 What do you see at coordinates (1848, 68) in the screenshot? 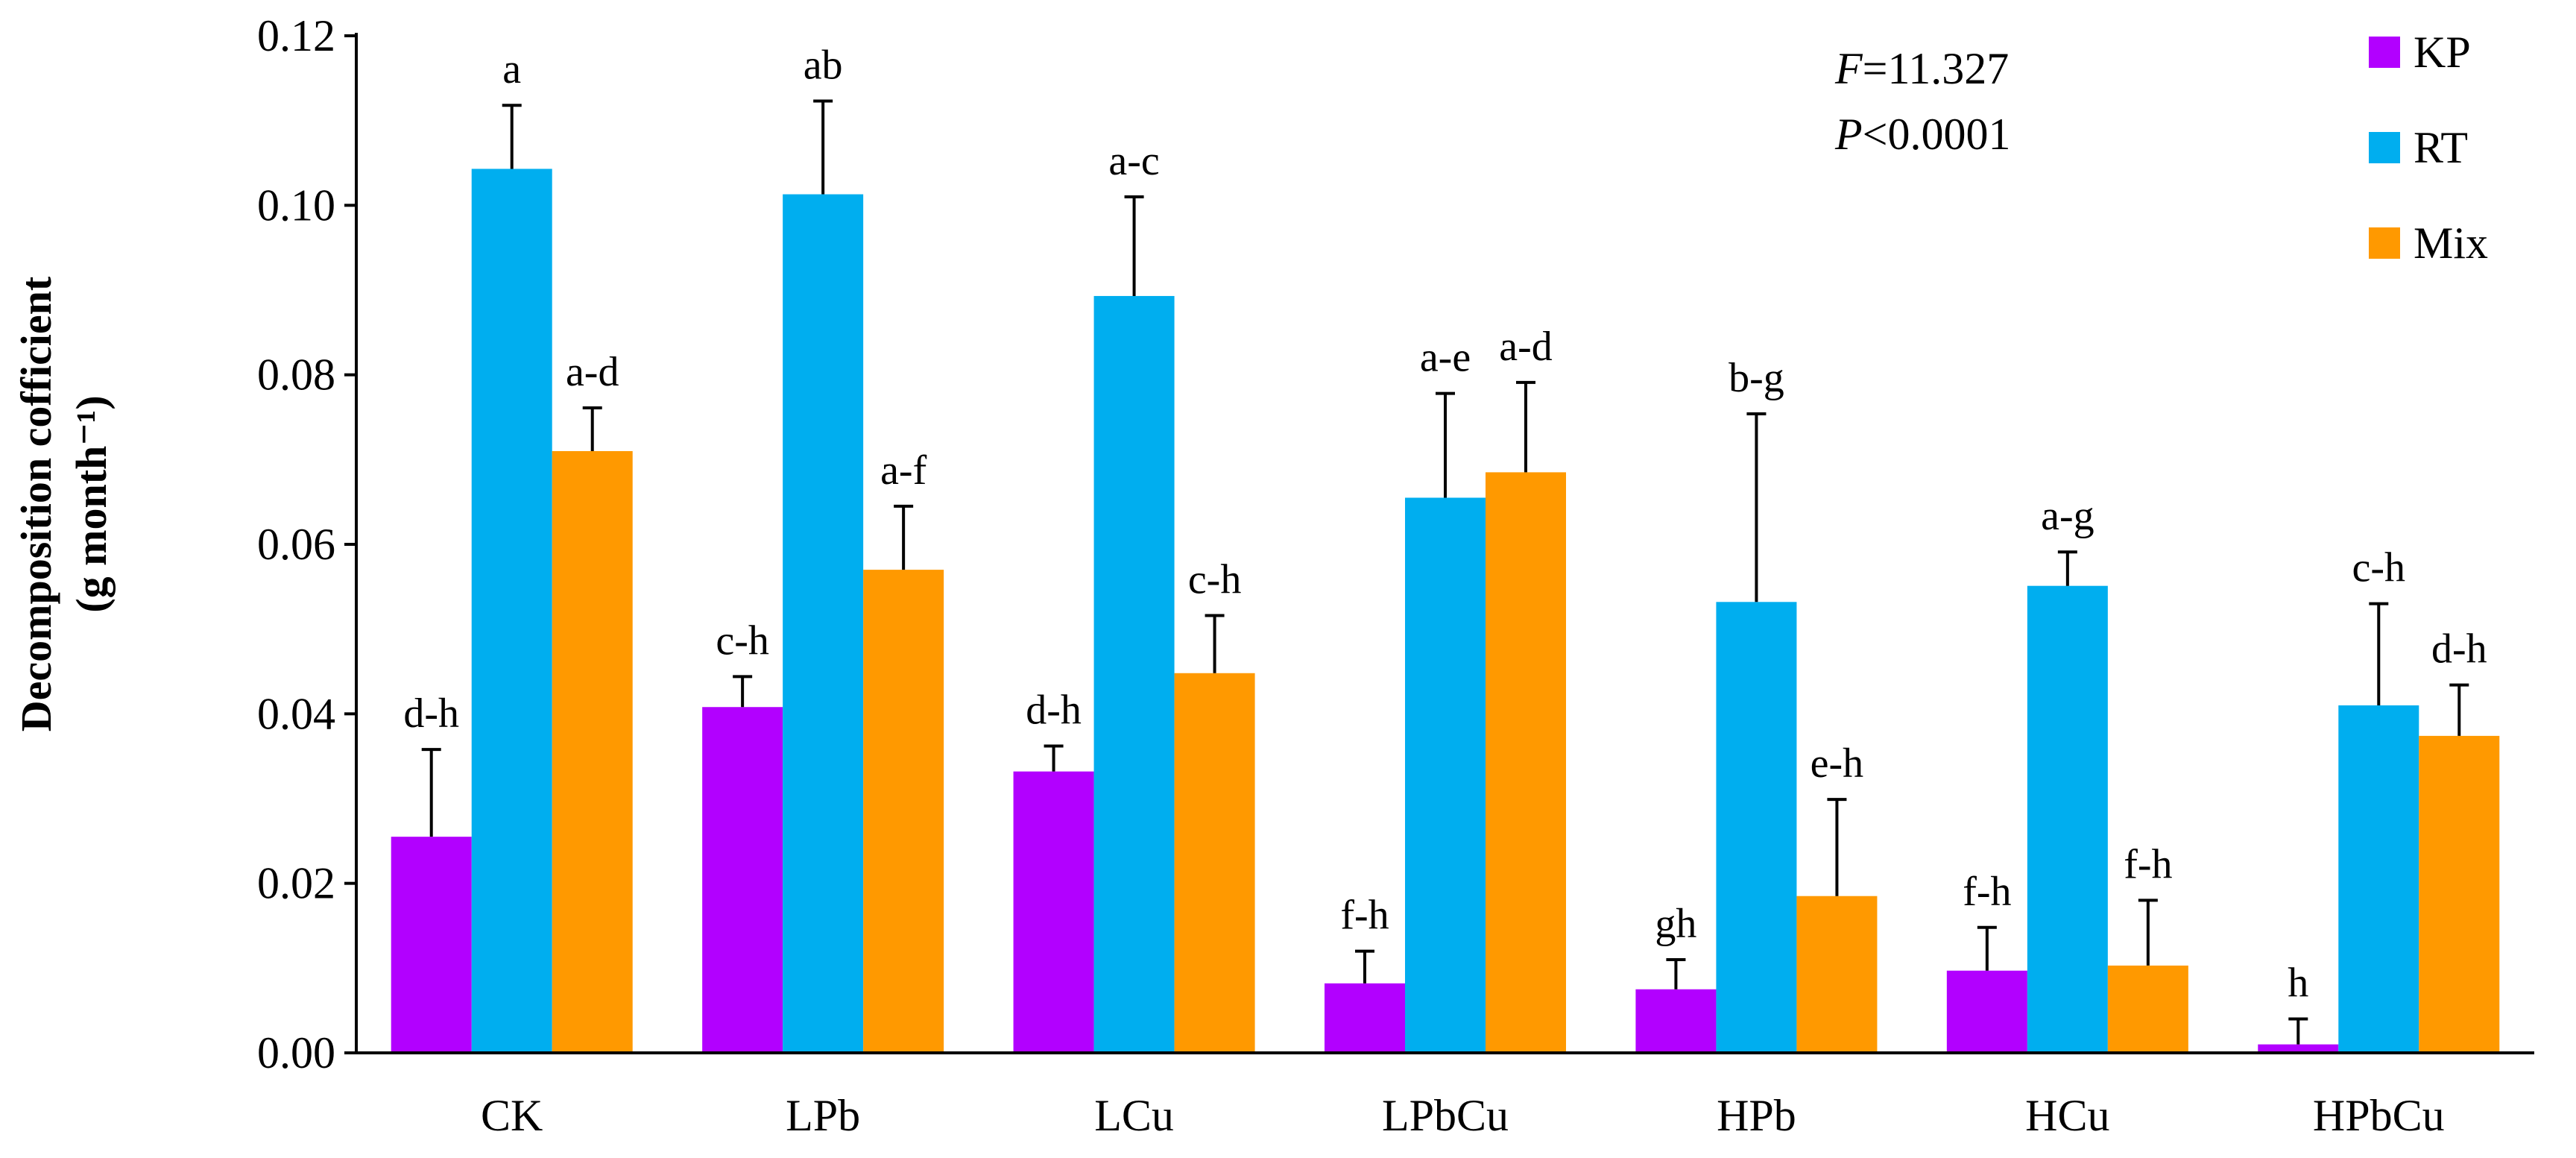
I see `f-symbol: F` at bounding box center [1848, 68].